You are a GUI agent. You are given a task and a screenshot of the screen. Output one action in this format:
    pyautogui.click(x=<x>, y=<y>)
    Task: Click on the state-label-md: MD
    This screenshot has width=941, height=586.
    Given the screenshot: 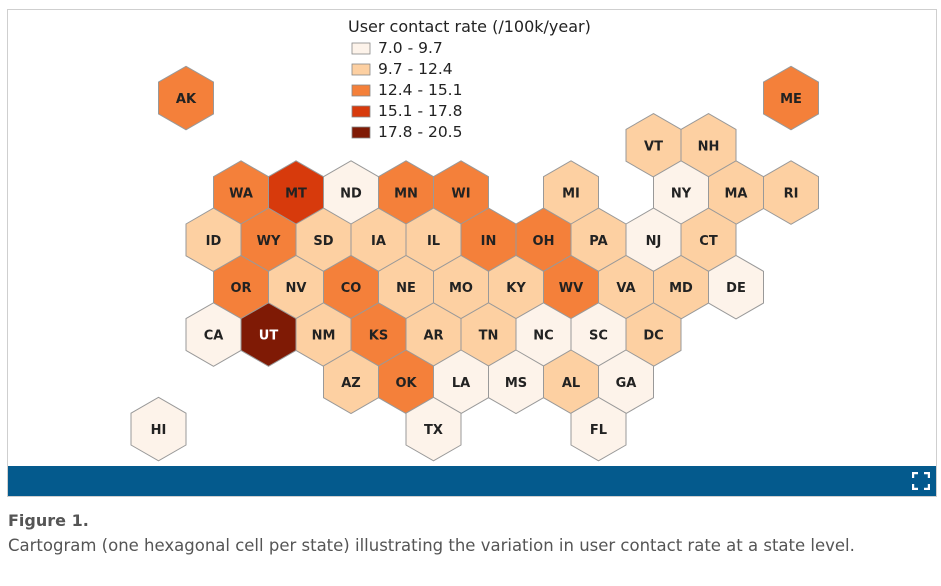 What is the action you would take?
    pyautogui.click(x=681, y=288)
    